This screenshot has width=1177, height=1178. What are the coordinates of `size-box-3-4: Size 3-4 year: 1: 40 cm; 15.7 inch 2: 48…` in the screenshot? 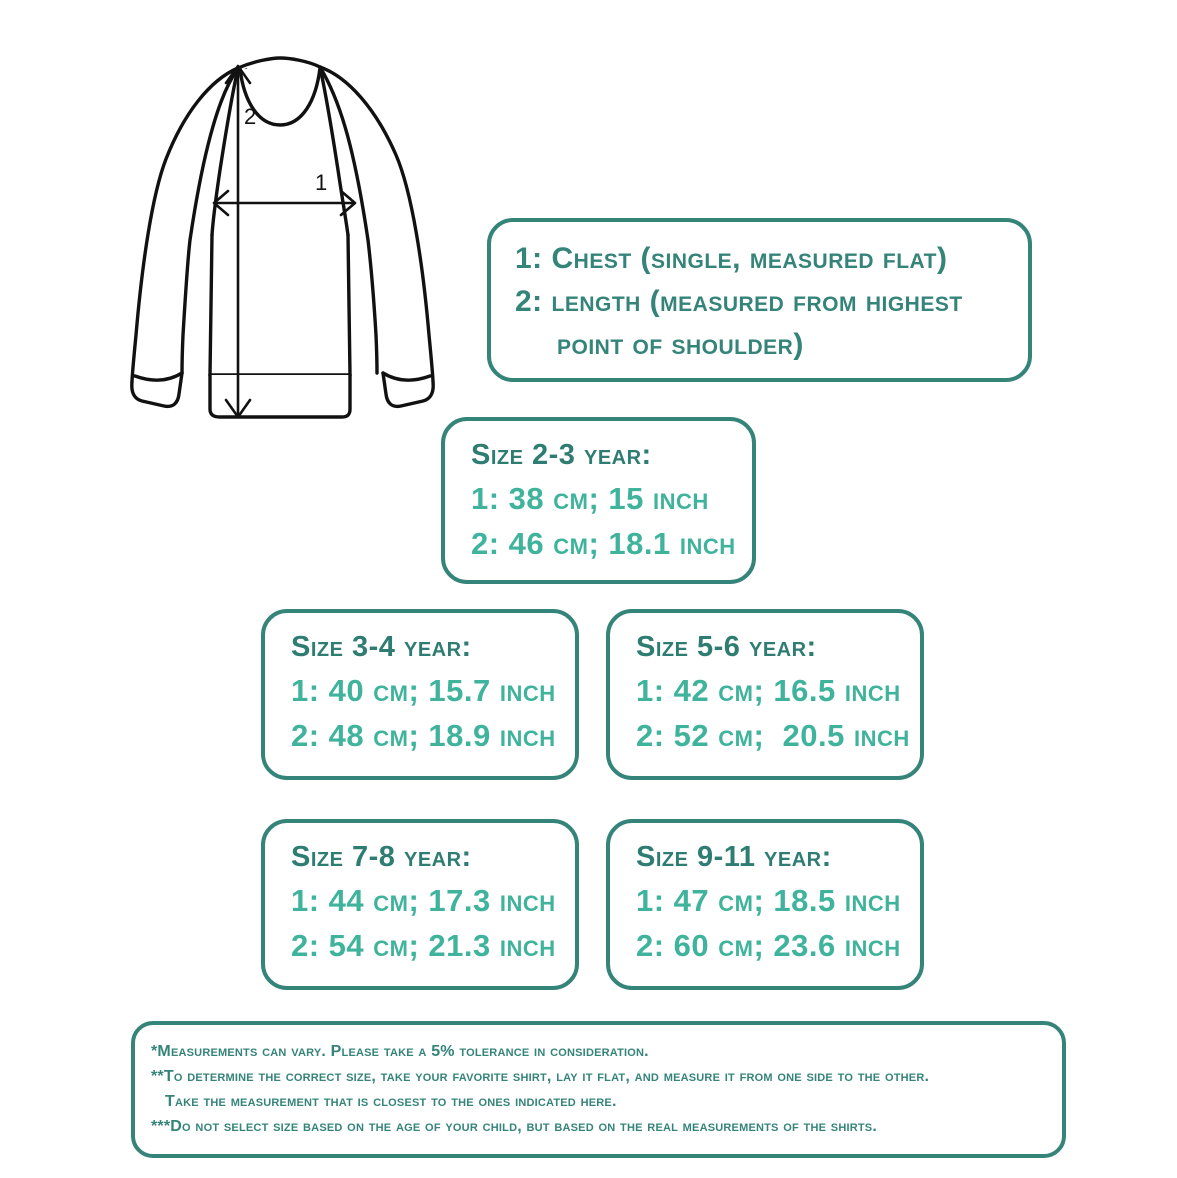 It's located at (420, 694).